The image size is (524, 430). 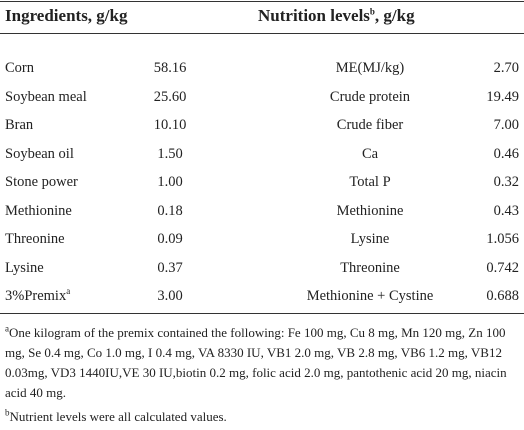 I want to click on ingredient-cell: Corn, so click(x=19, y=68).